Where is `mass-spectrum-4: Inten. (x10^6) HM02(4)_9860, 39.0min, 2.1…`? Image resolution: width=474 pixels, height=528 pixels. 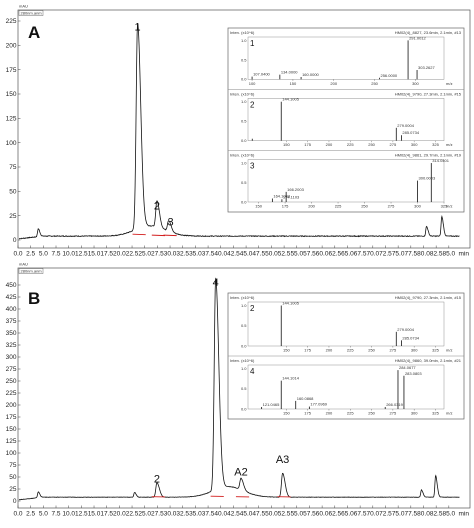
mass-spectrum-4: Inten. (x10^6) HM02(4)_9860, 39.0min, 2.1… is located at coordinates (346, 385).